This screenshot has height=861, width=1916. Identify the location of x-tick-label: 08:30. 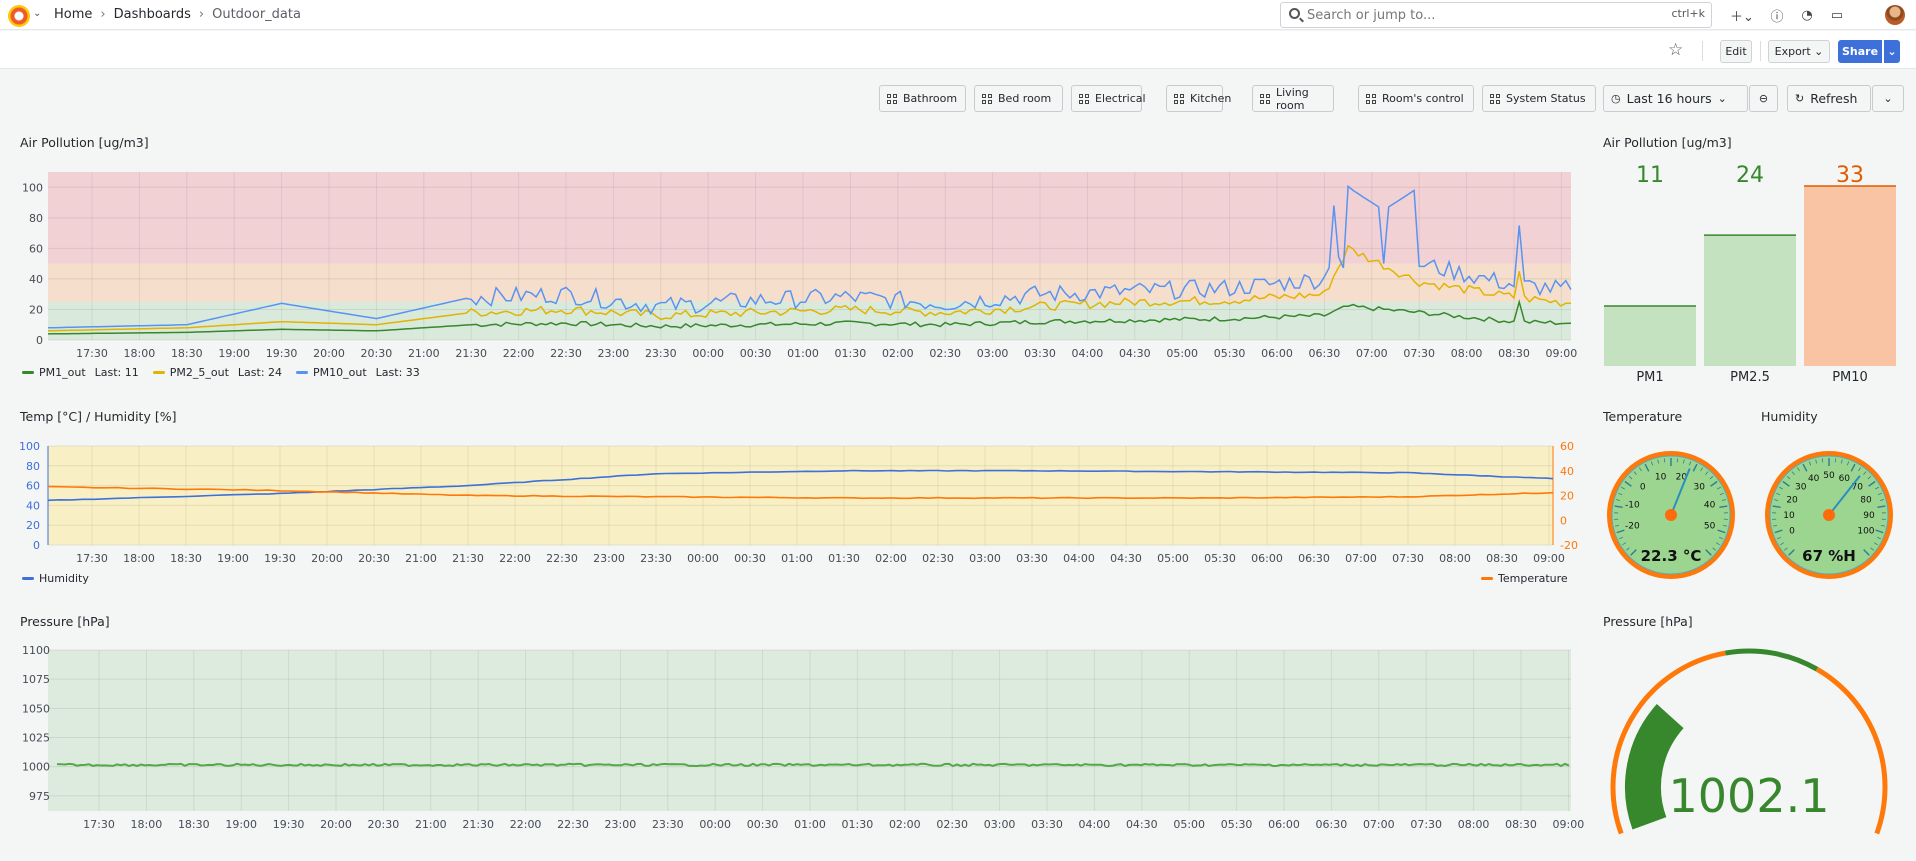
(1502, 558).